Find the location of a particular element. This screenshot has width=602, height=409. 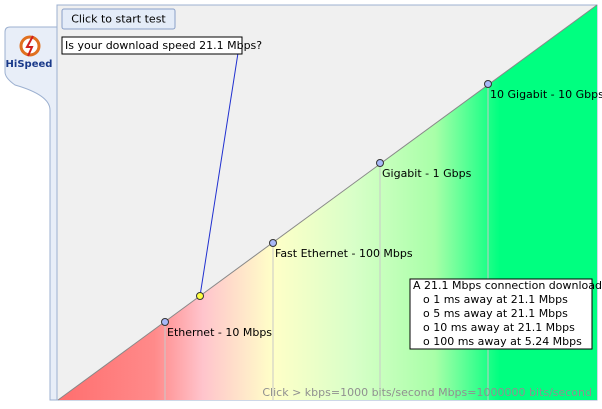

info-line: o 100 ms away at 5.24 Mbps is located at coordinates (502, 341).